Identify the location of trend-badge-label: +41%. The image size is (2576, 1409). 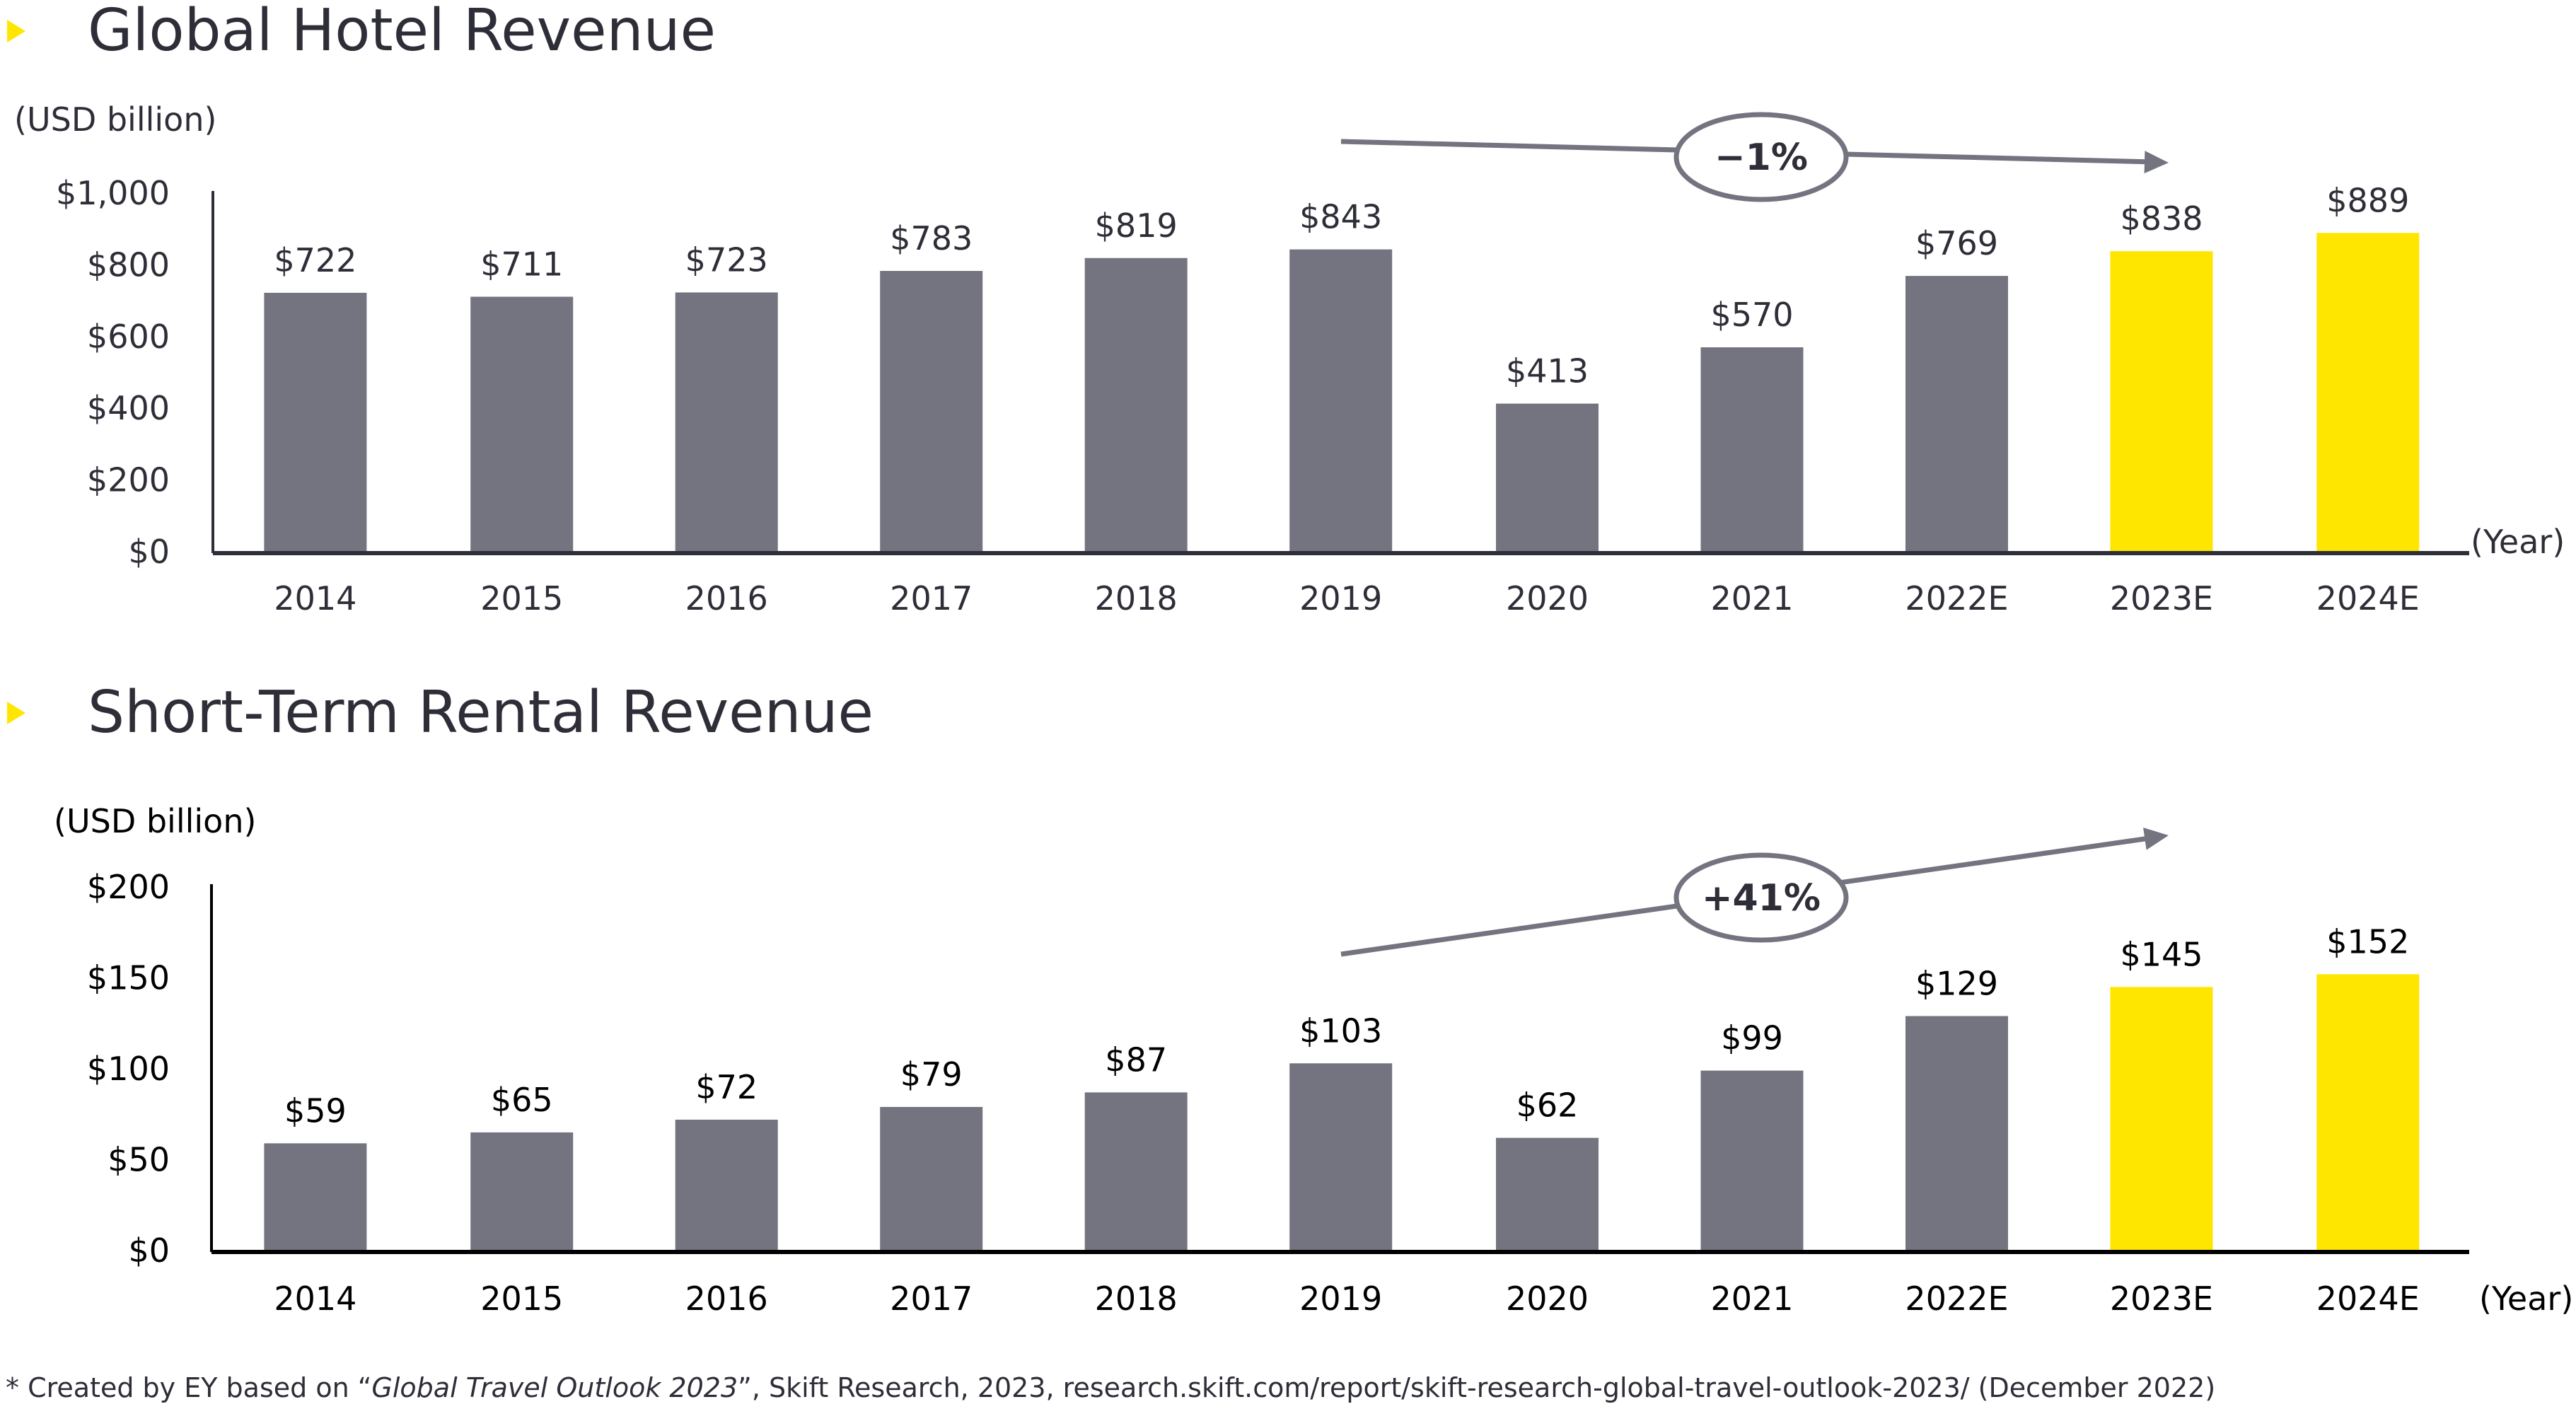
(1761, 899).